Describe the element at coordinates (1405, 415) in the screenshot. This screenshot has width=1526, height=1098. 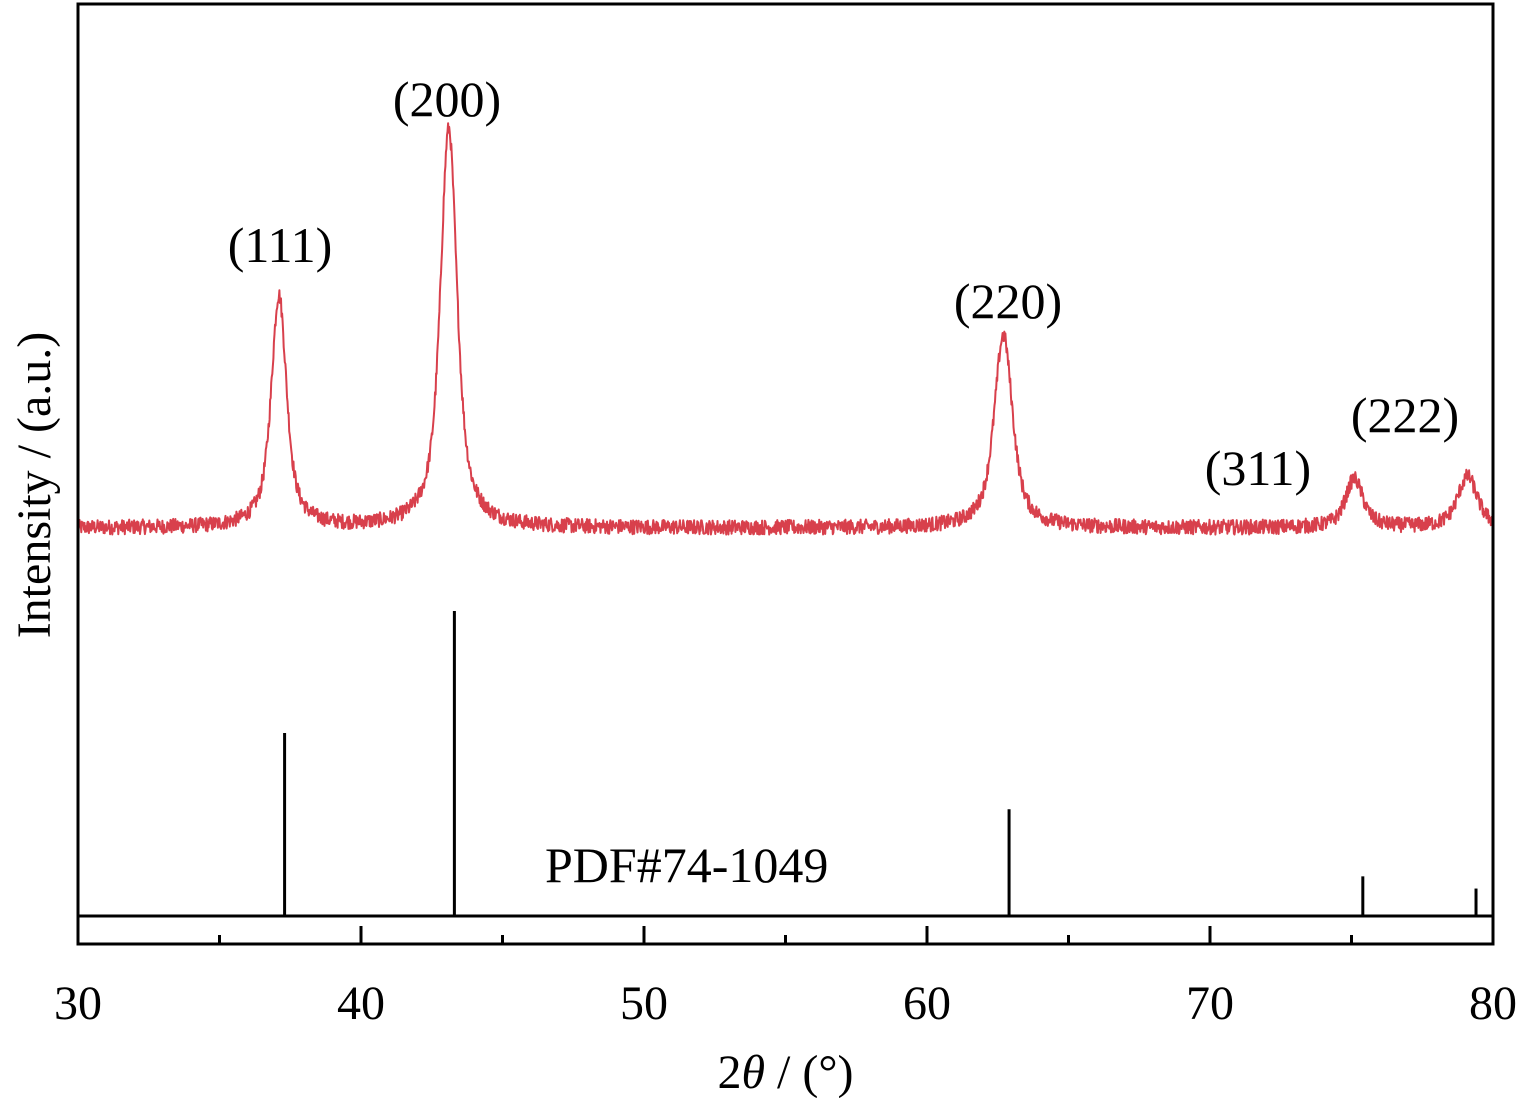
I see `peak-label: (222)` at that location.